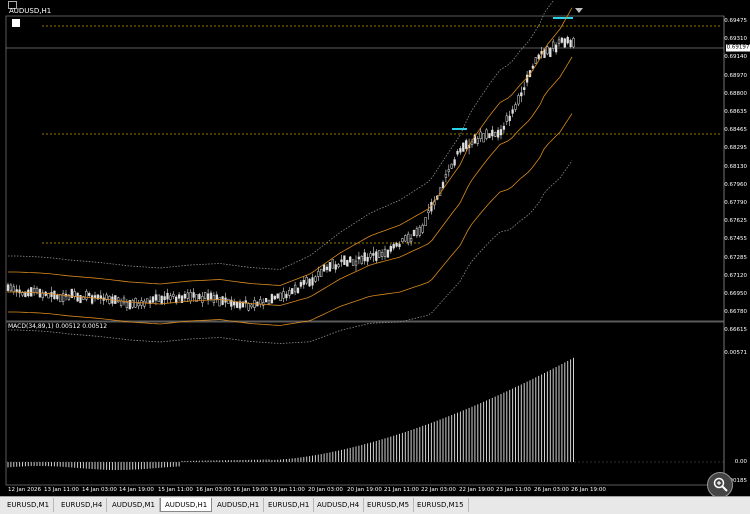 This screenshot has width=750, height=514. What do you see at coordinates (735, 221) in the screenshot?
I see `price-scale-label: 0.67625` at bounding box center [735, 221].